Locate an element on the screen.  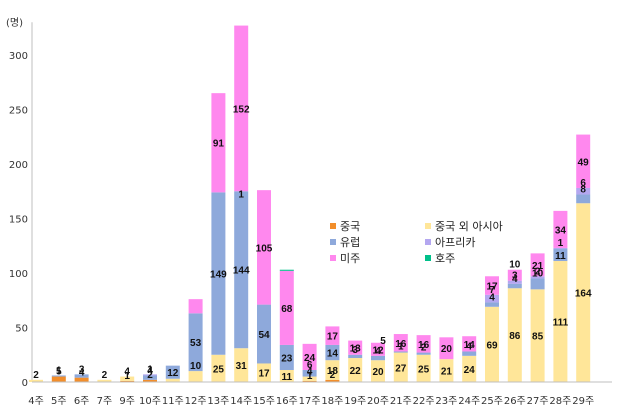
data-label: 91 is located at coordinates (219, 144).